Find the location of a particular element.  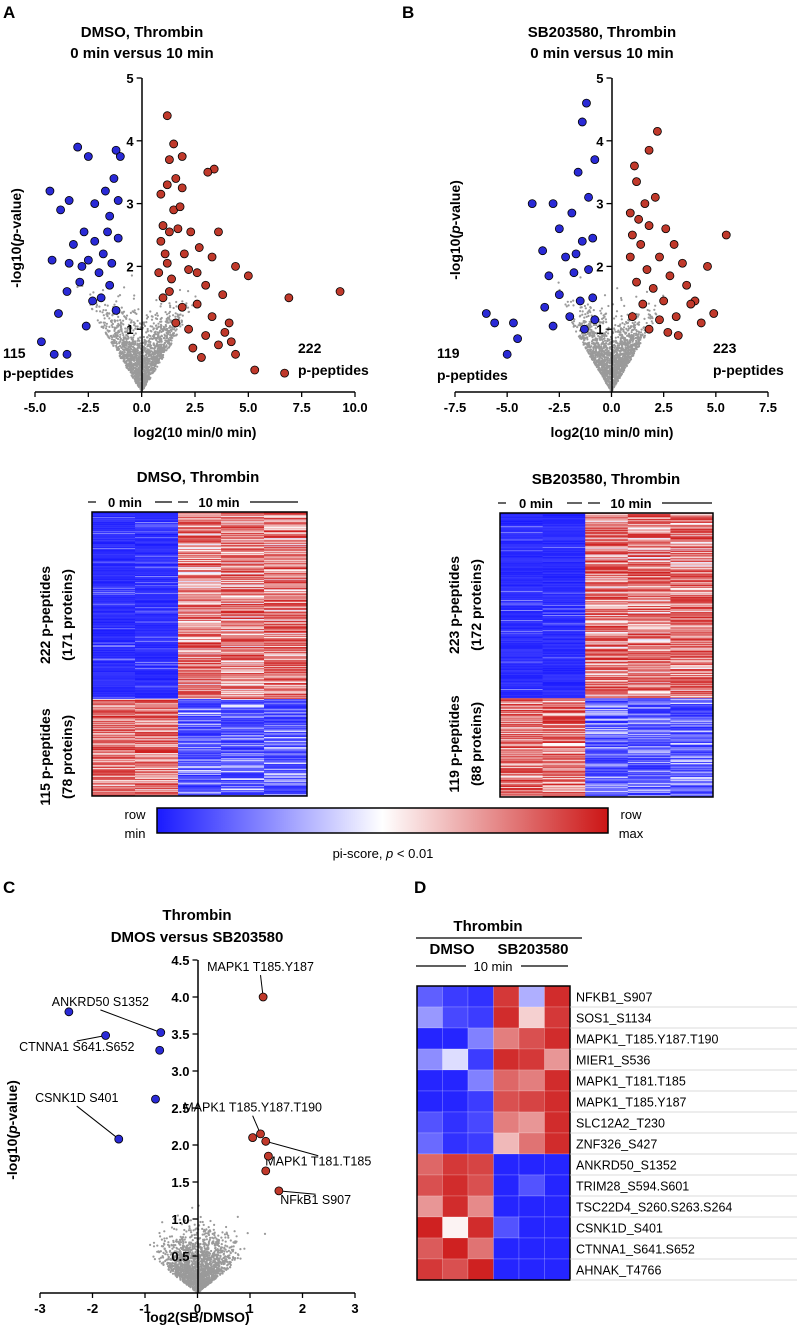

vb-y-tick-label: 2 is located at coordinates (599, 266).